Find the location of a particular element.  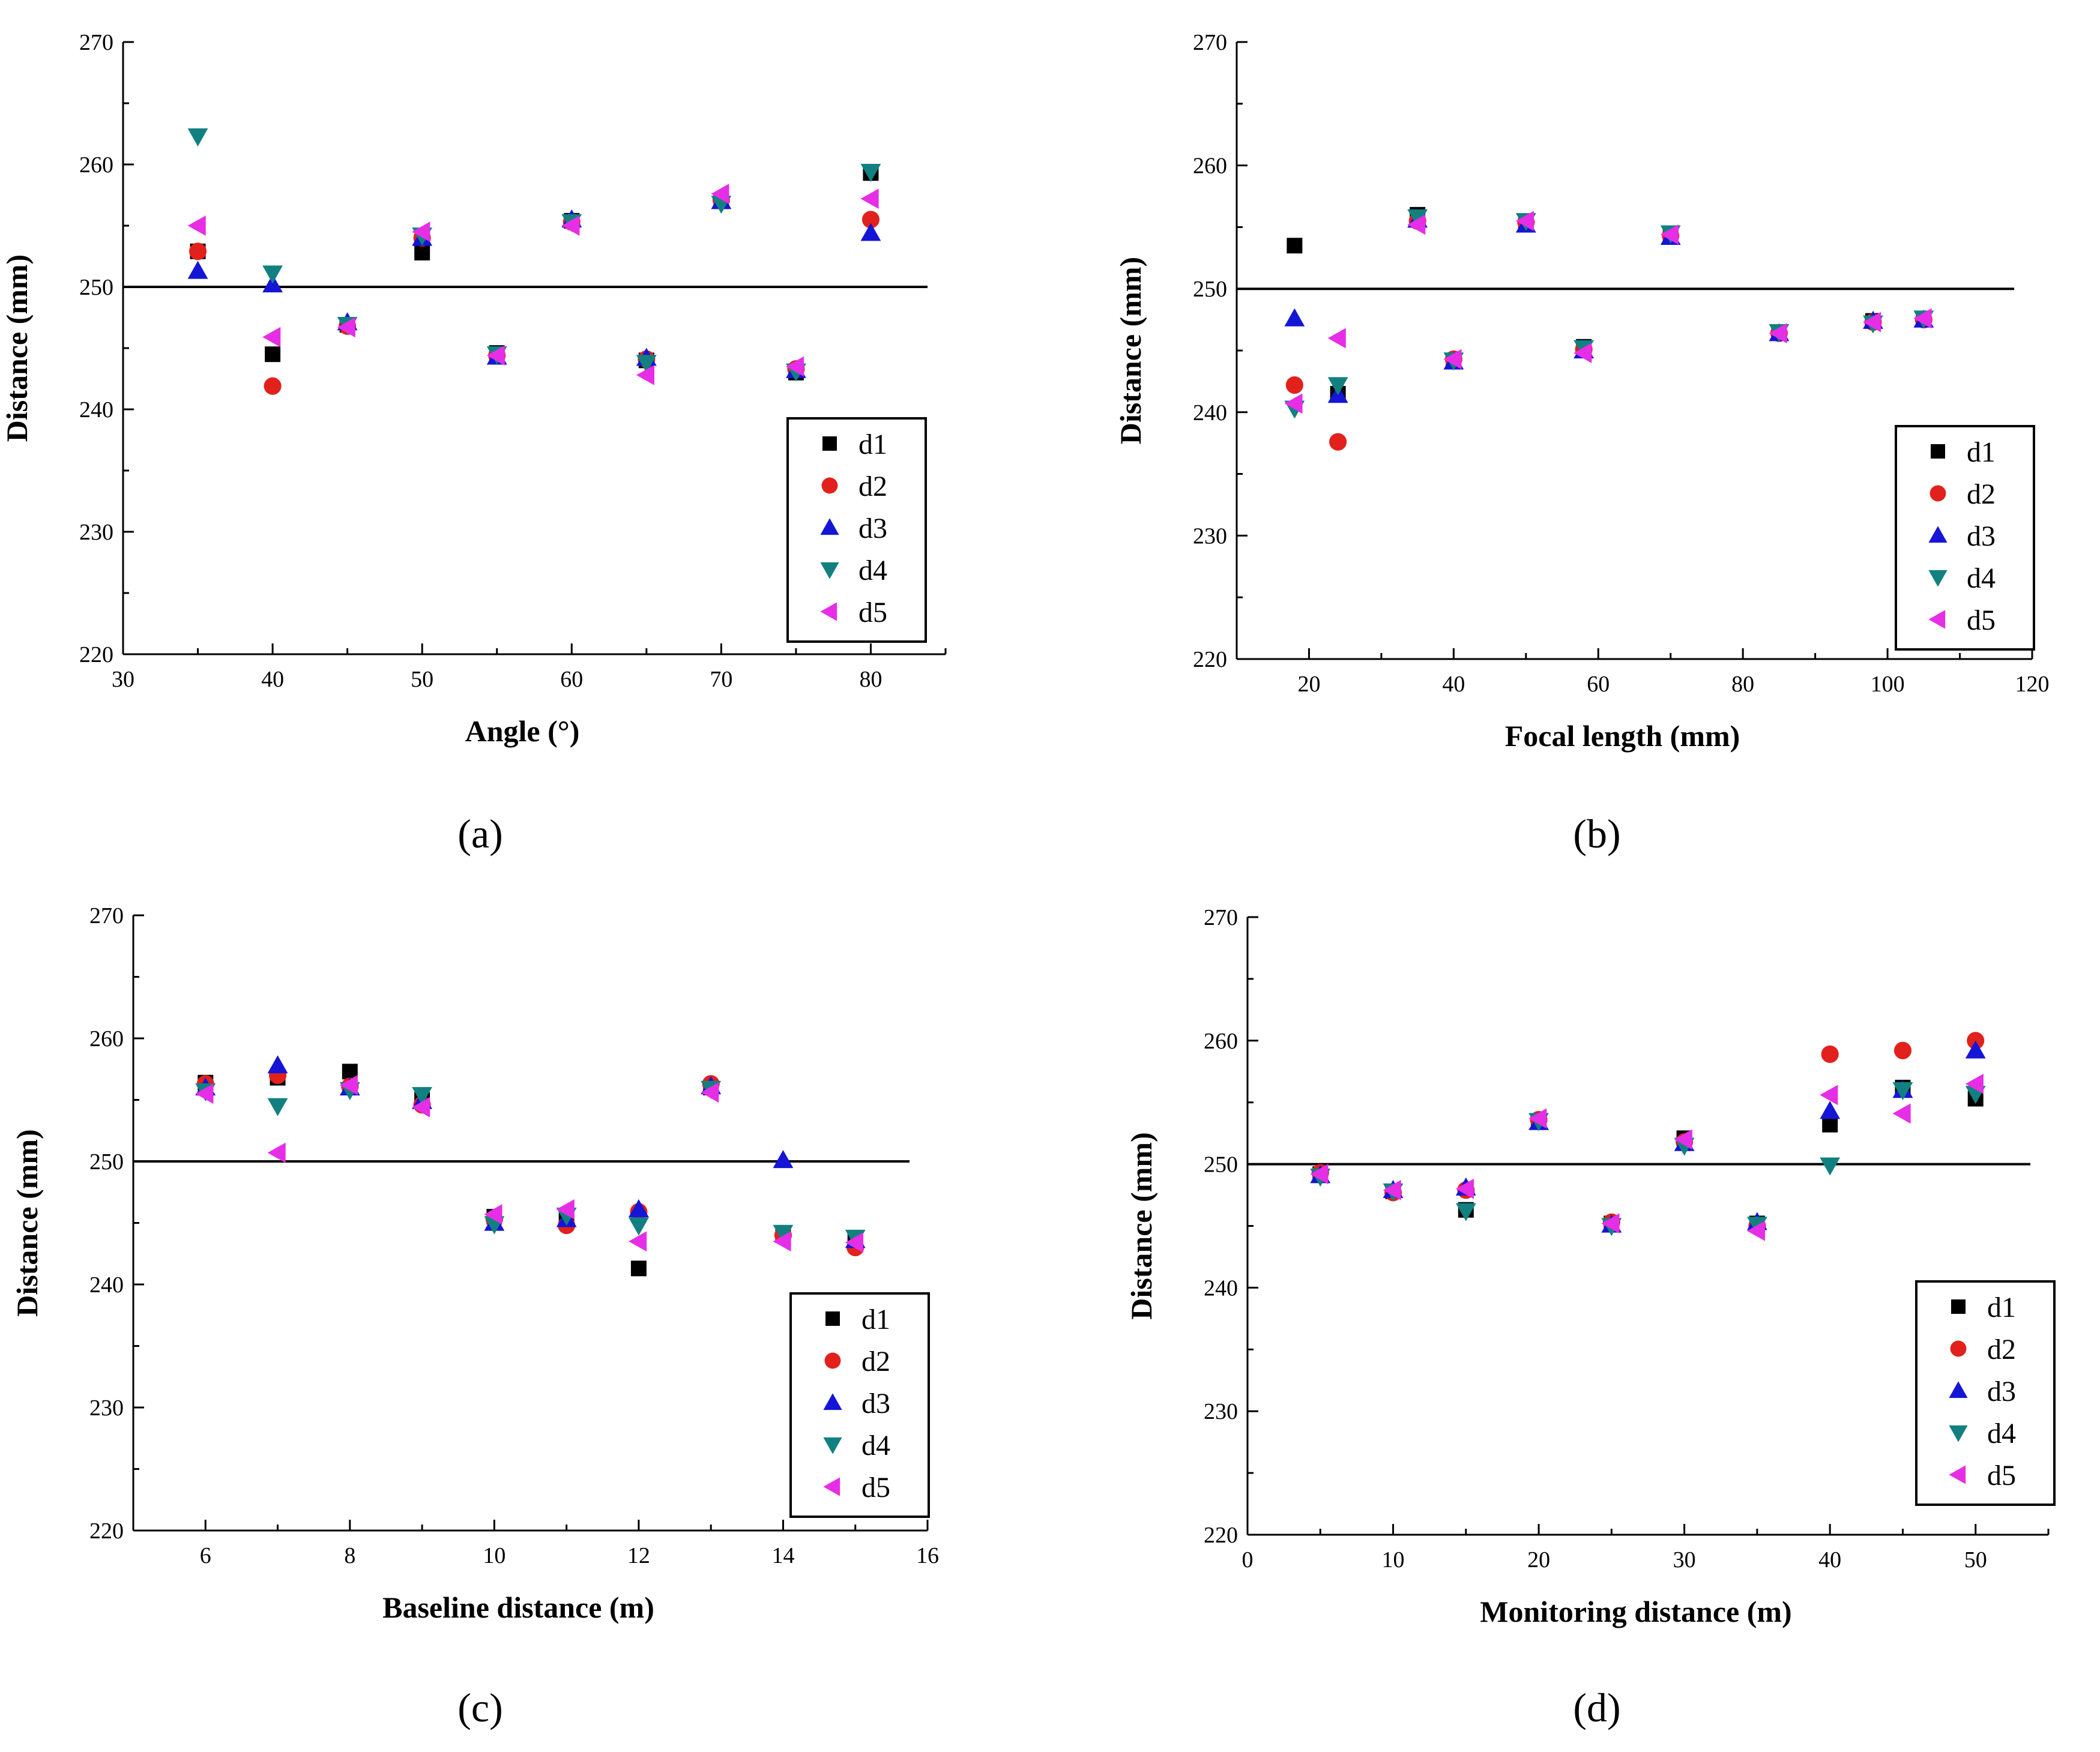

y-tick-label: 240 is located at coordinates (1210, 413).